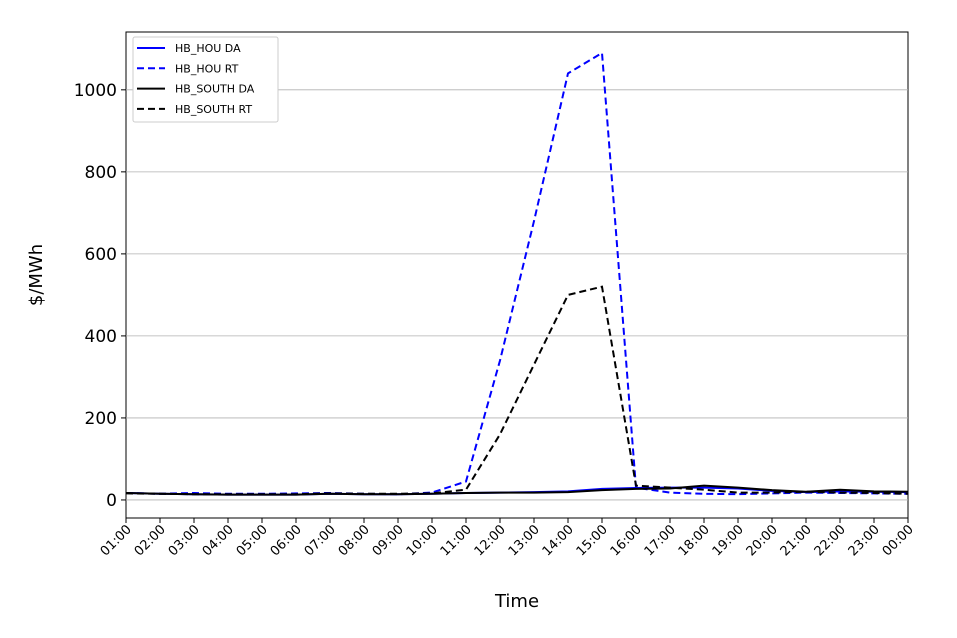 The image size is (957, 638). Describe the element at coordinates (207, 68) in the screenshot. I see `legend-label: HB_HOU RT` at that location.